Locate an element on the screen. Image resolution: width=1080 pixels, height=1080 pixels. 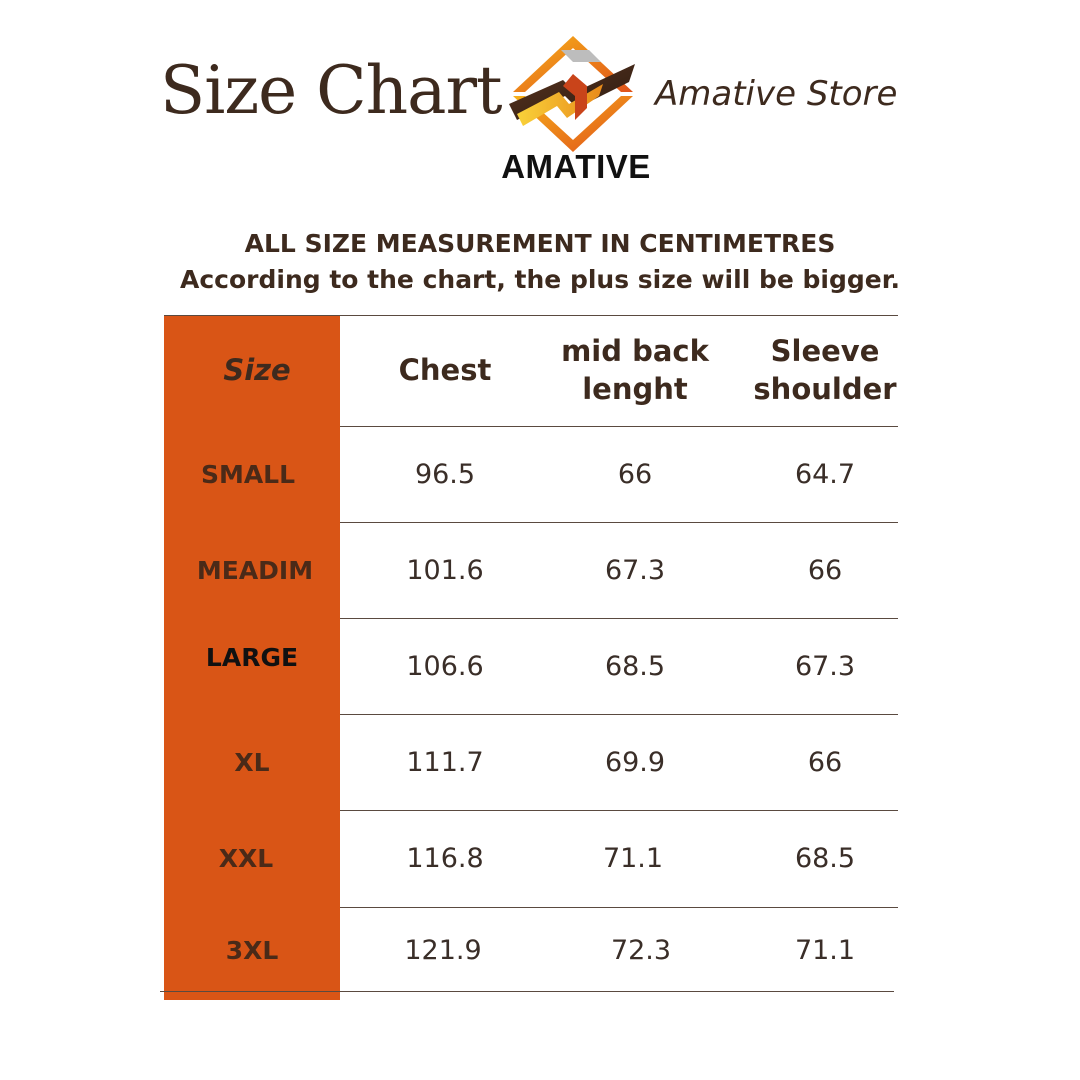
header-chest-text: Chest is located at coordinates (445, 370).